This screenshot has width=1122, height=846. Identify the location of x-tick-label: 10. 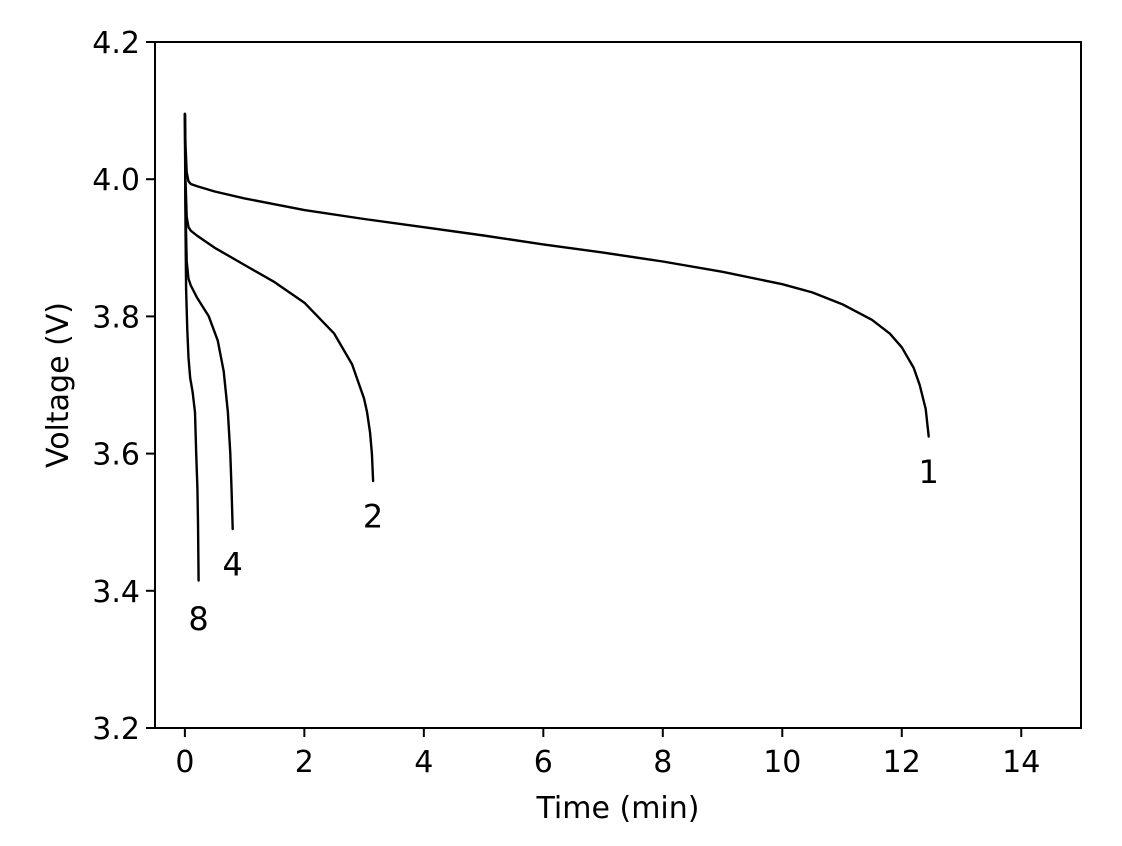
(782, 762).